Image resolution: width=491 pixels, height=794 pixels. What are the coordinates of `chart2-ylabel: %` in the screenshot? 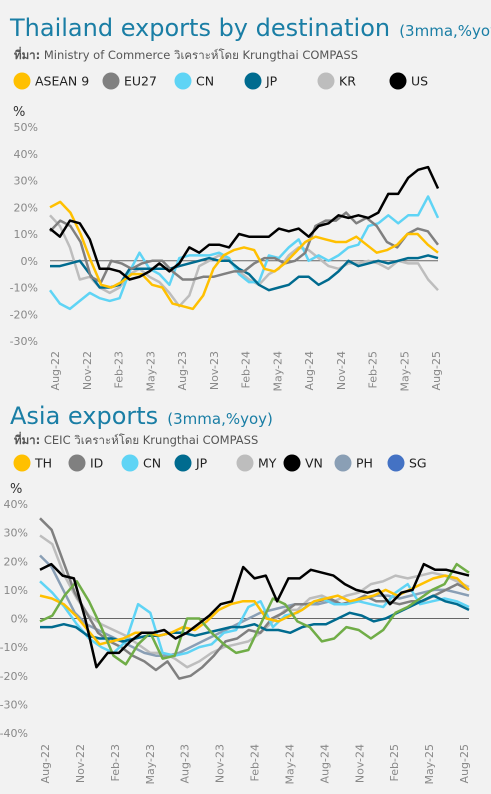 It's located at (16, 489).